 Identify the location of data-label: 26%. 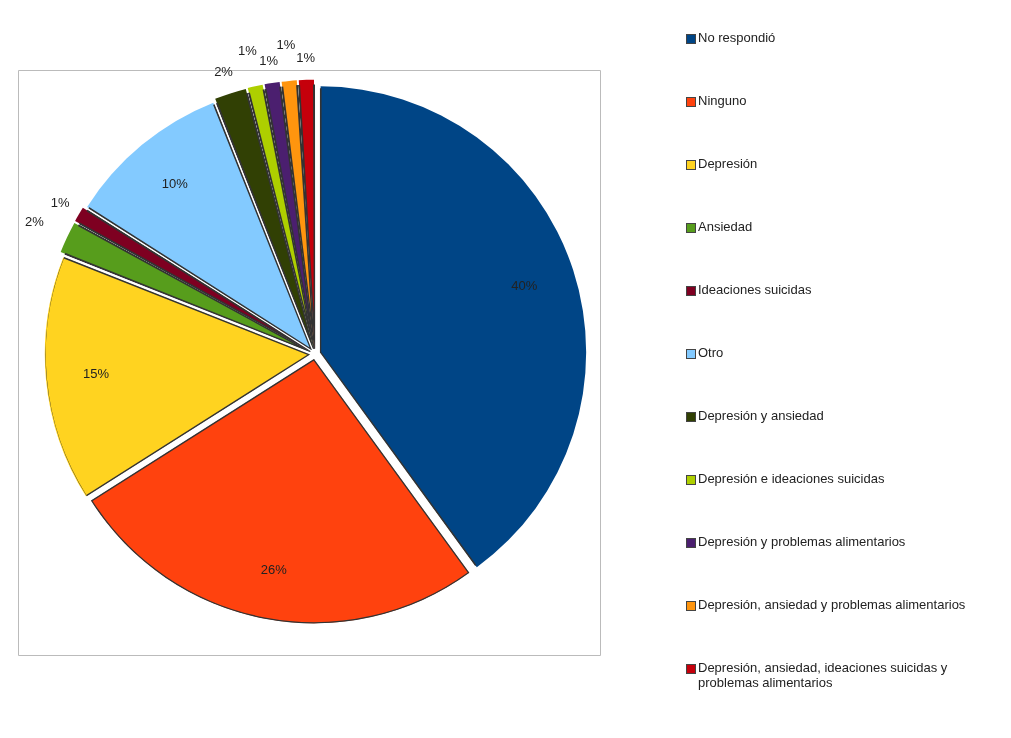
(274, 569).